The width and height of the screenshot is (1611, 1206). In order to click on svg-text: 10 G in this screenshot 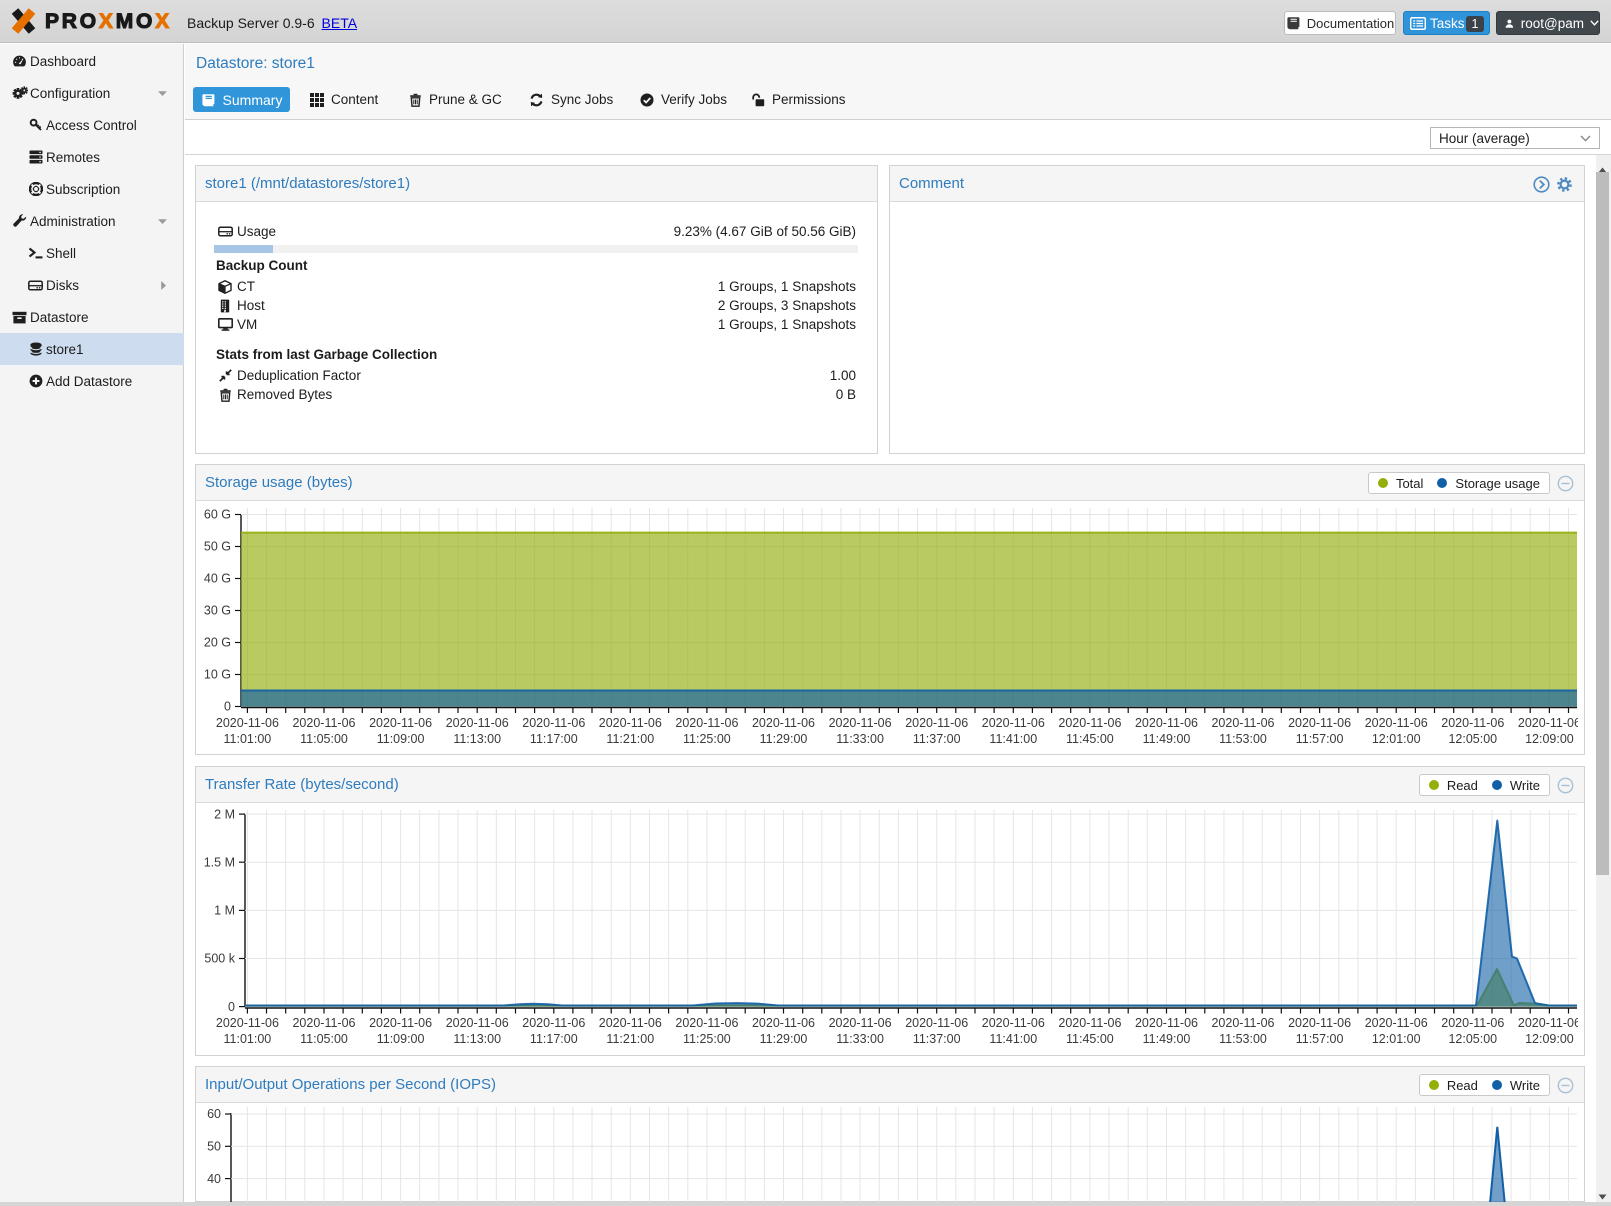, I will do `click(217, 675)`.